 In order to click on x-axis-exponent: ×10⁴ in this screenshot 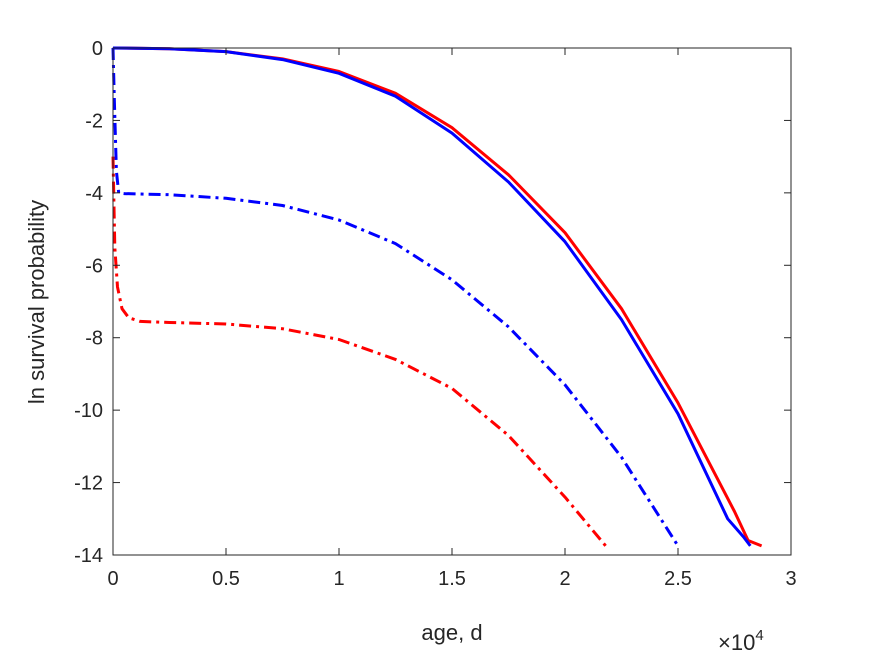, I will do `click(741, 641)`.